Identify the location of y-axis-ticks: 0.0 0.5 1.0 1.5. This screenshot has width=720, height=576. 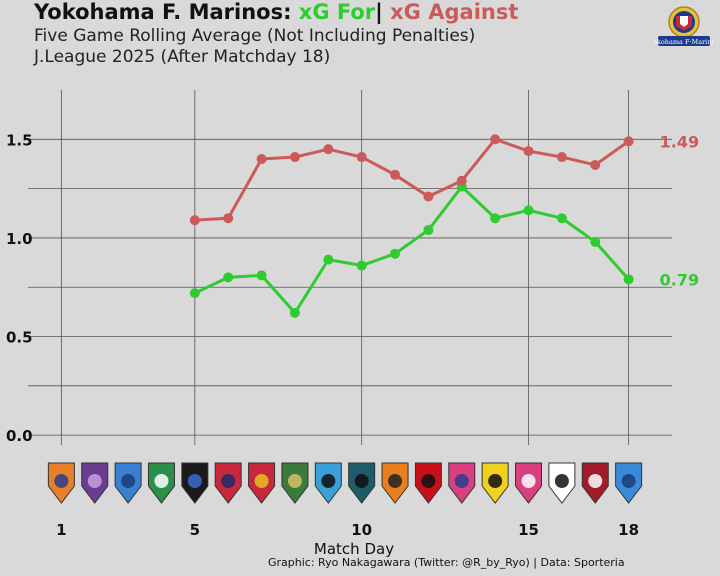
(19, 288).